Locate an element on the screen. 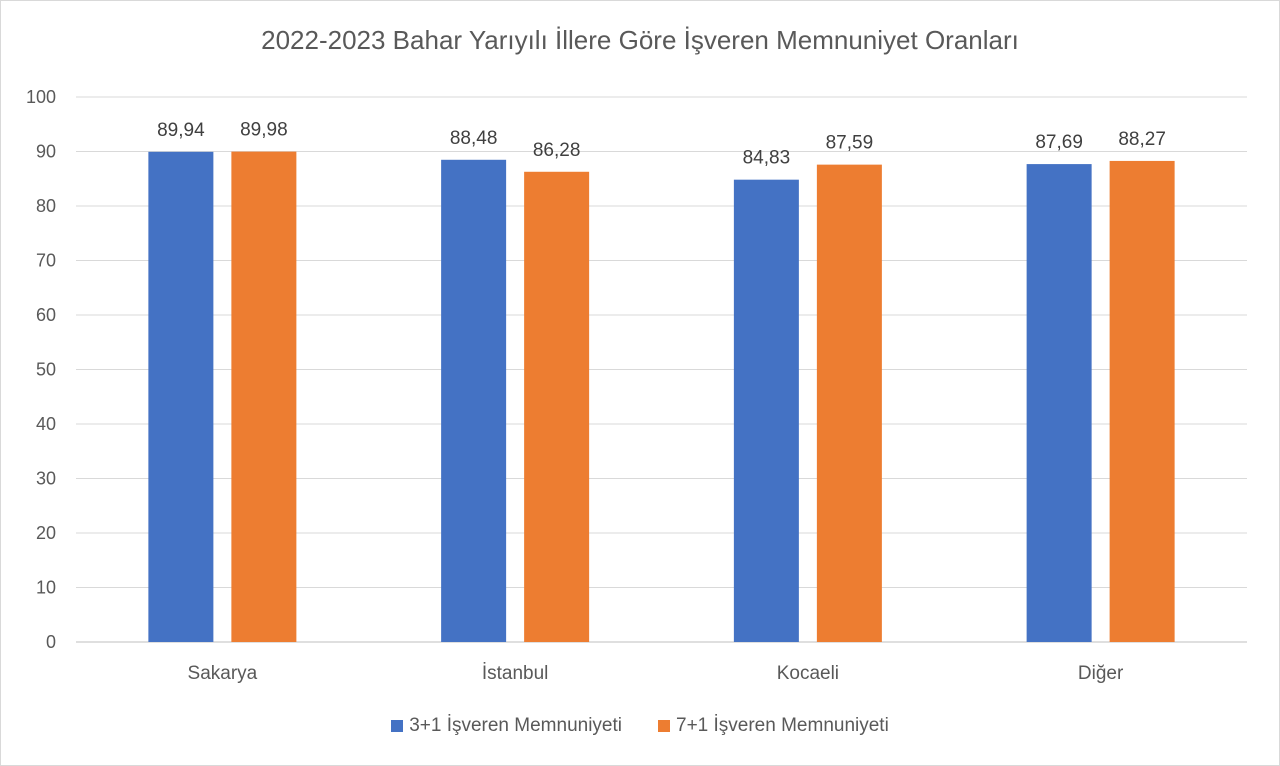  legend-label: 7+1 İşveren Memnuniyeti is located at coordinates (782, 725).